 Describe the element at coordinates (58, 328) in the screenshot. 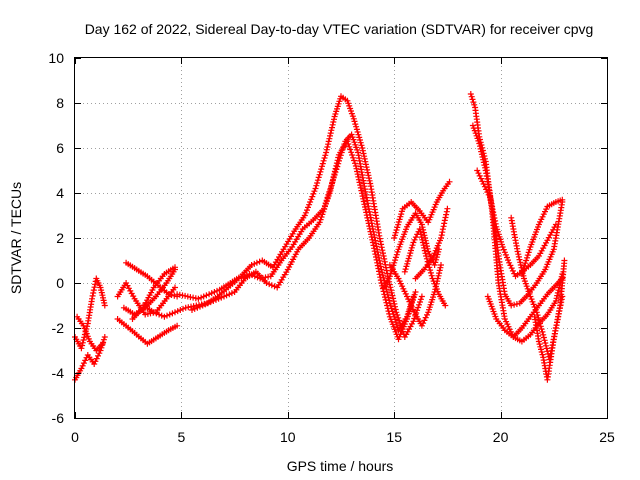

I see `y-tick-label: -2` at that location.